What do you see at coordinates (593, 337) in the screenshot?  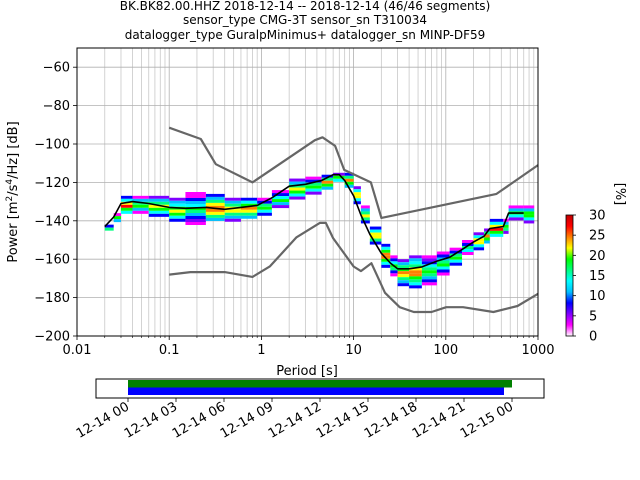 I see `colorbar-tick-label: 0` at bounding box center [593, 337].